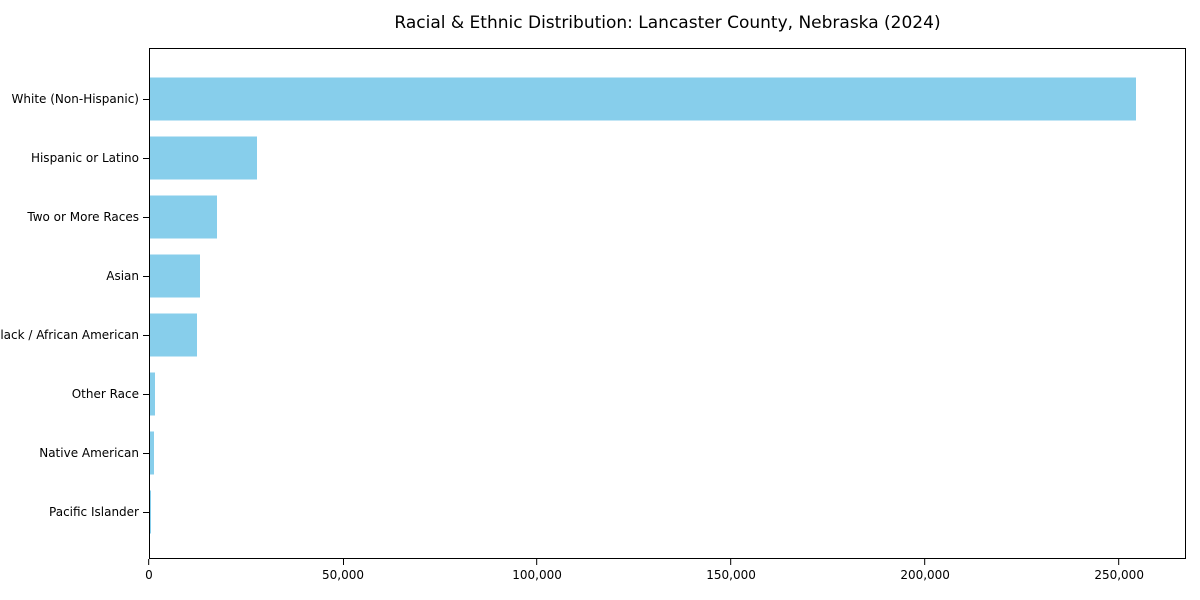 Image resolution: width=1200 pixels, height=600 pixels. I want to click on x-tick-label: 100,000, so click(537, 575).